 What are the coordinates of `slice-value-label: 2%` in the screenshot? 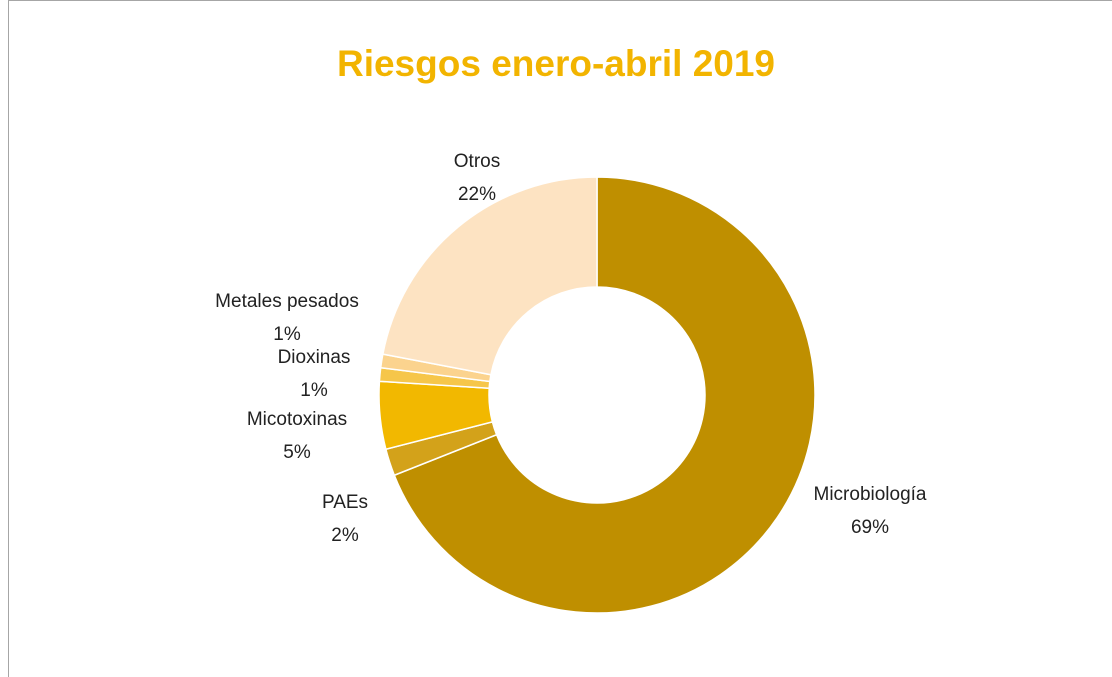 It's located at (345, 535).